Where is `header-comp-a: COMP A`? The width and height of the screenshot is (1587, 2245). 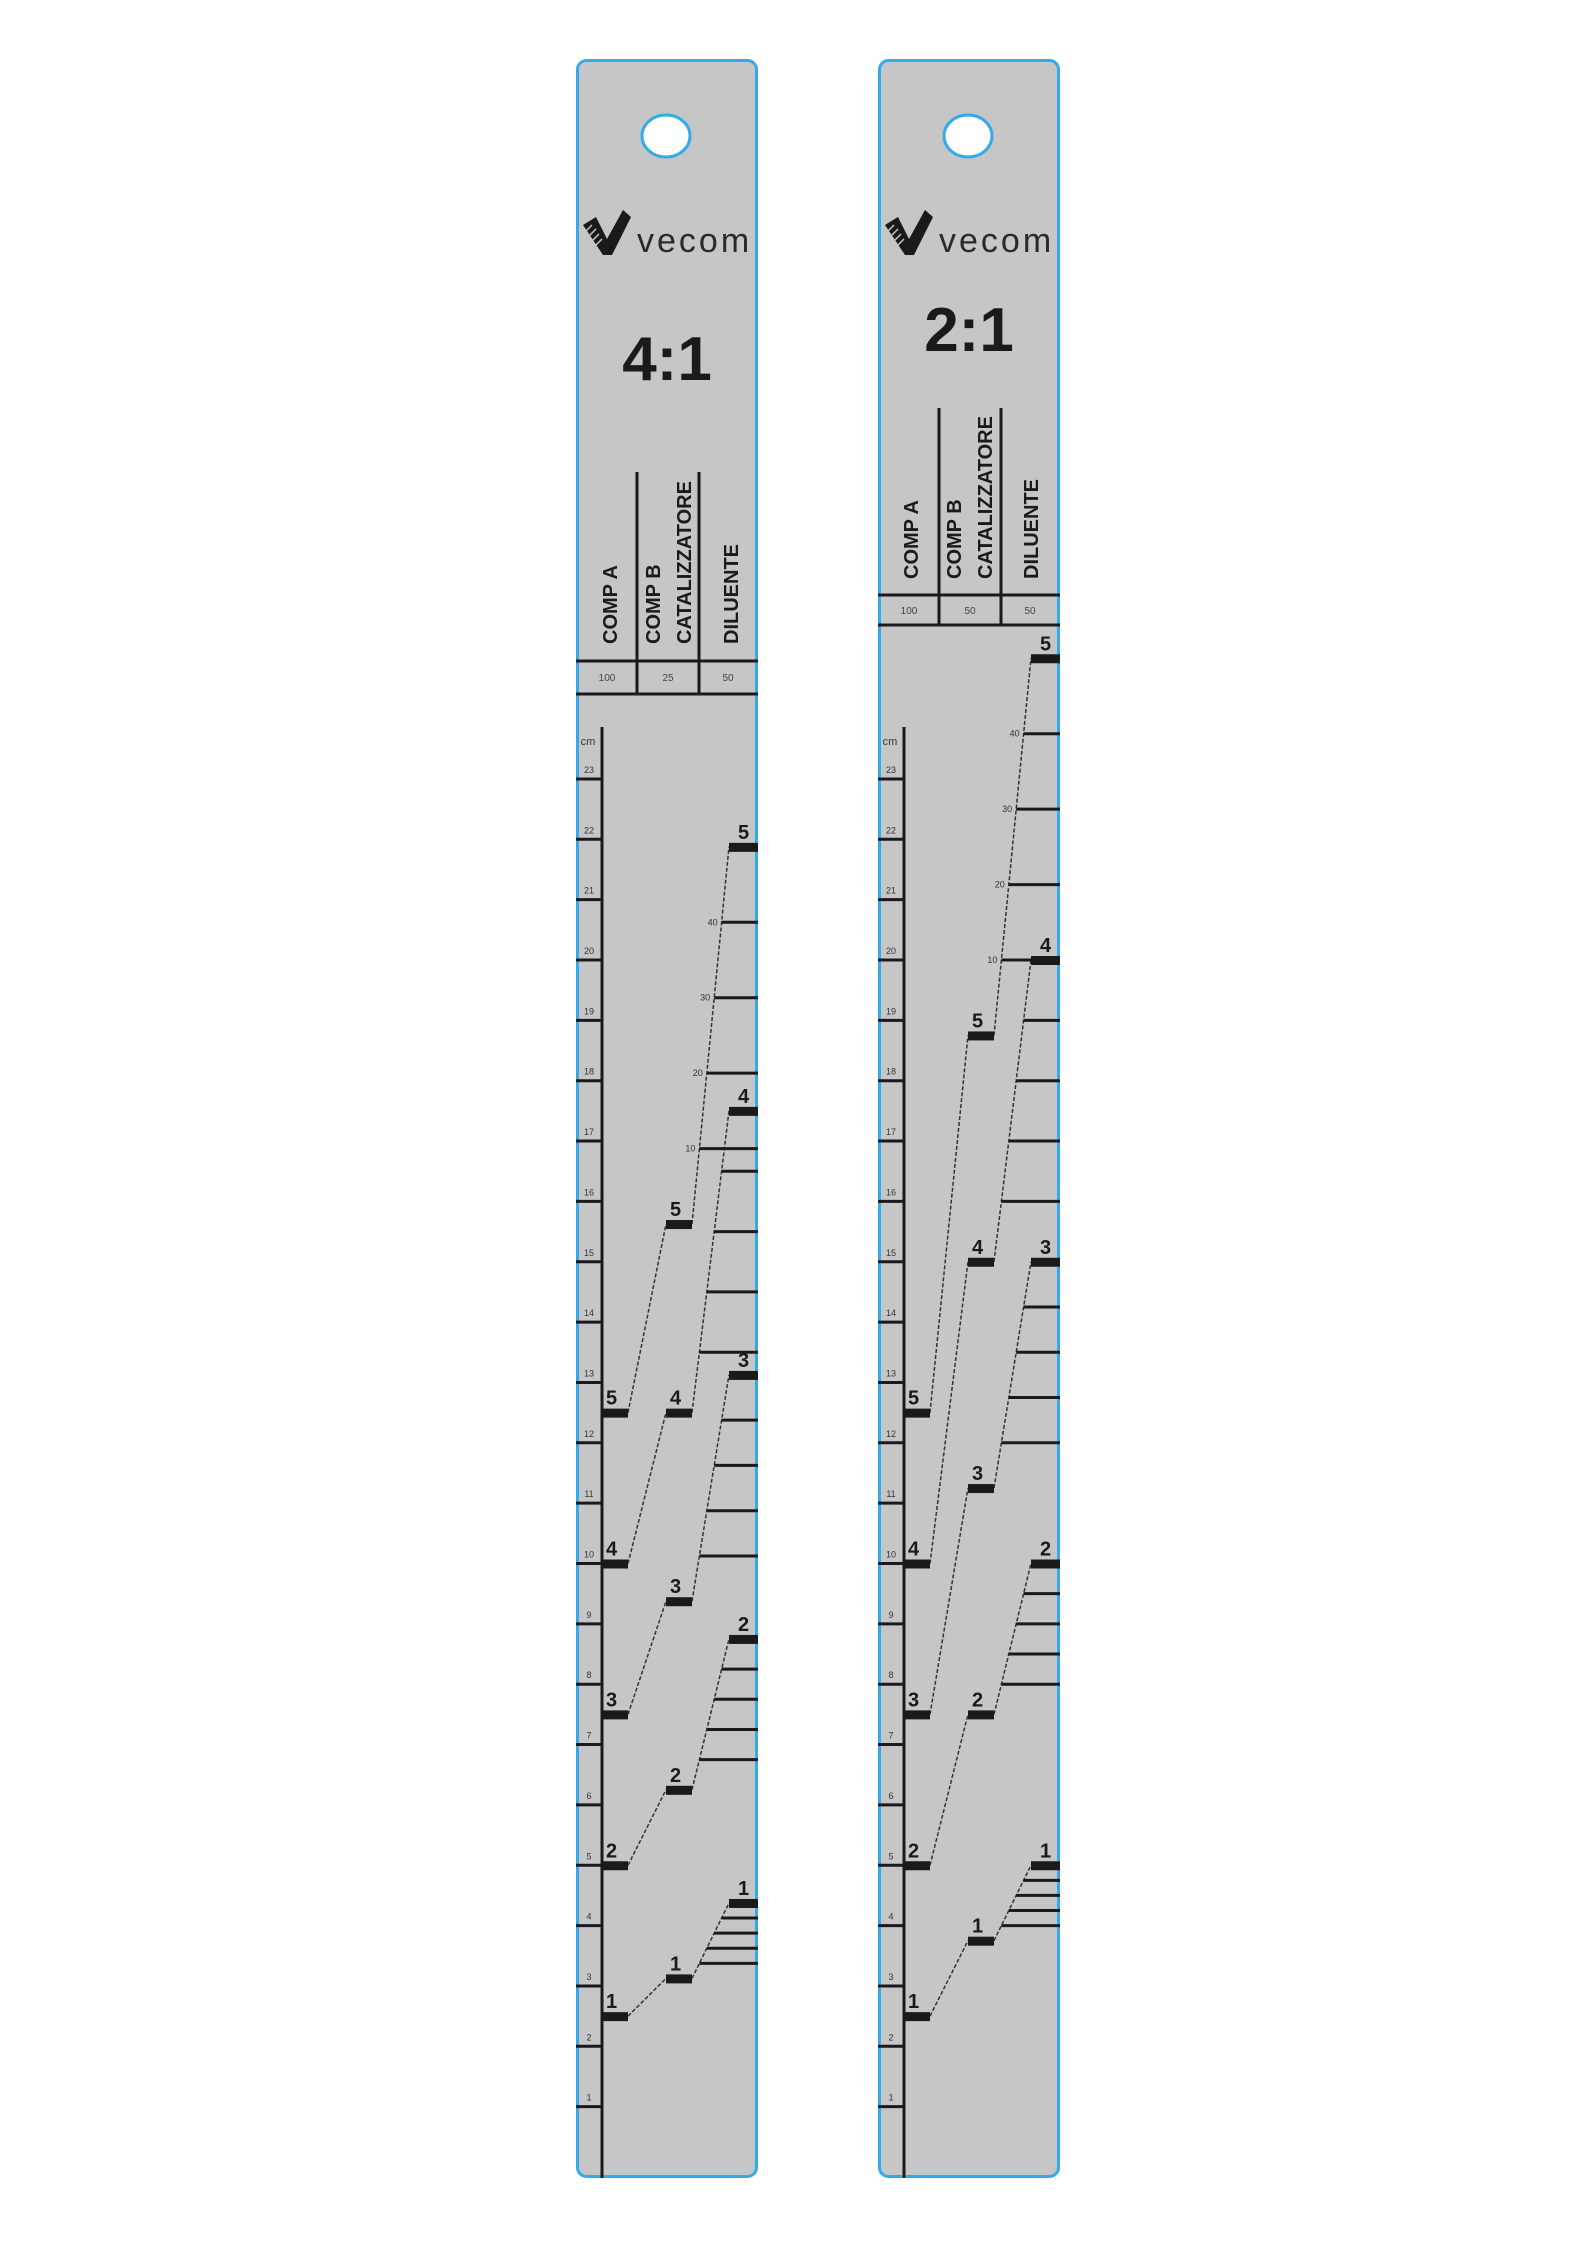 header-comp-a: COMP A is located at coordinates (912, 539).